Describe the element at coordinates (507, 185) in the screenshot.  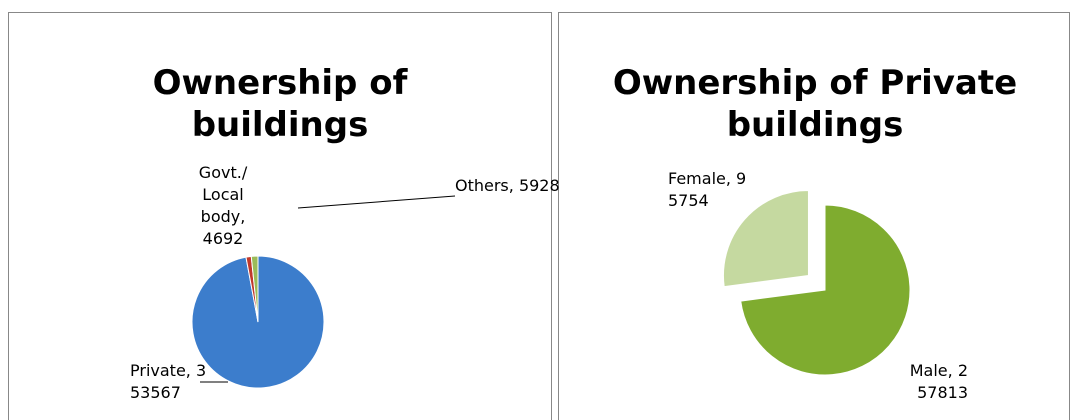
I see `data-label: Others, 5928` at that location.